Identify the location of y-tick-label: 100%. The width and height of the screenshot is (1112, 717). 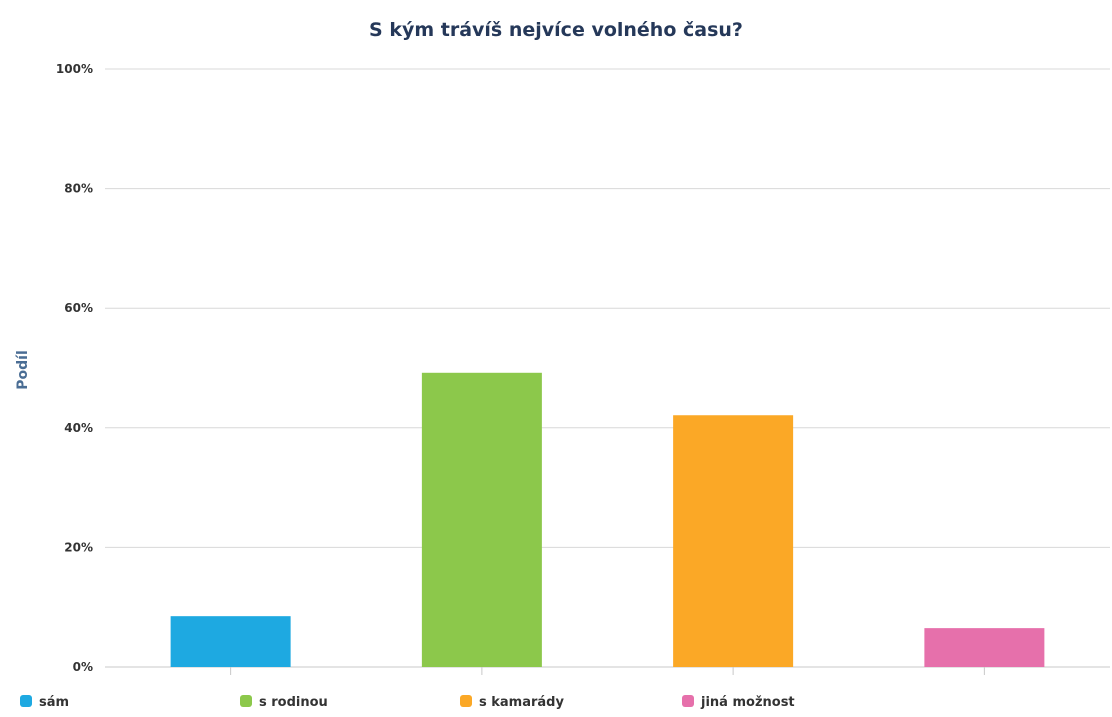
(74, 69).